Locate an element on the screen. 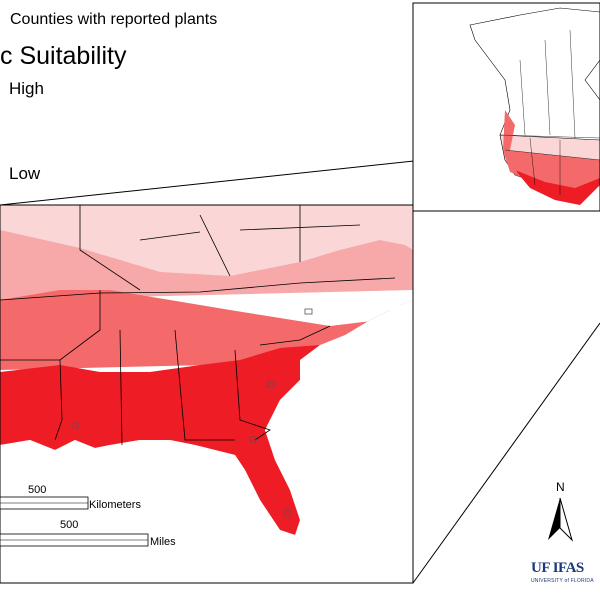 Image resolution: width=600 pixels, height=600 pixels. scale-mi-unit: Miles is located at coordinates (163, 542).